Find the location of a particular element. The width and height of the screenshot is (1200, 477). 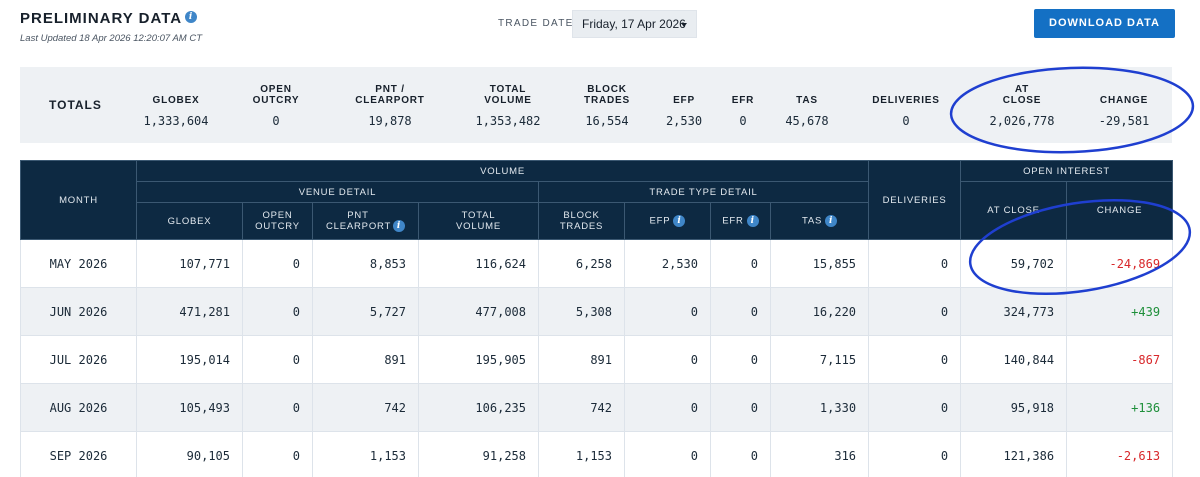

globex-cell: 107,771 is located at coordinates (189, 263).